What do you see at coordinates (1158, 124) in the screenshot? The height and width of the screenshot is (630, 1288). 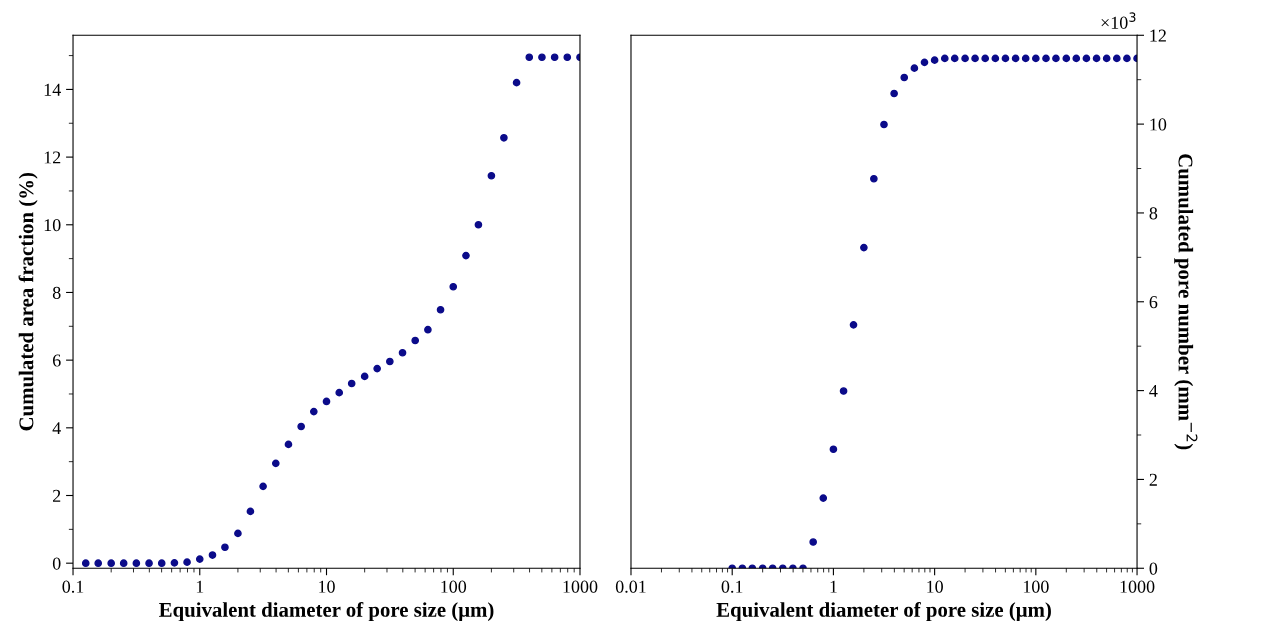 I see `y2-tick-label: 10` at bounding box center [1158, 124].